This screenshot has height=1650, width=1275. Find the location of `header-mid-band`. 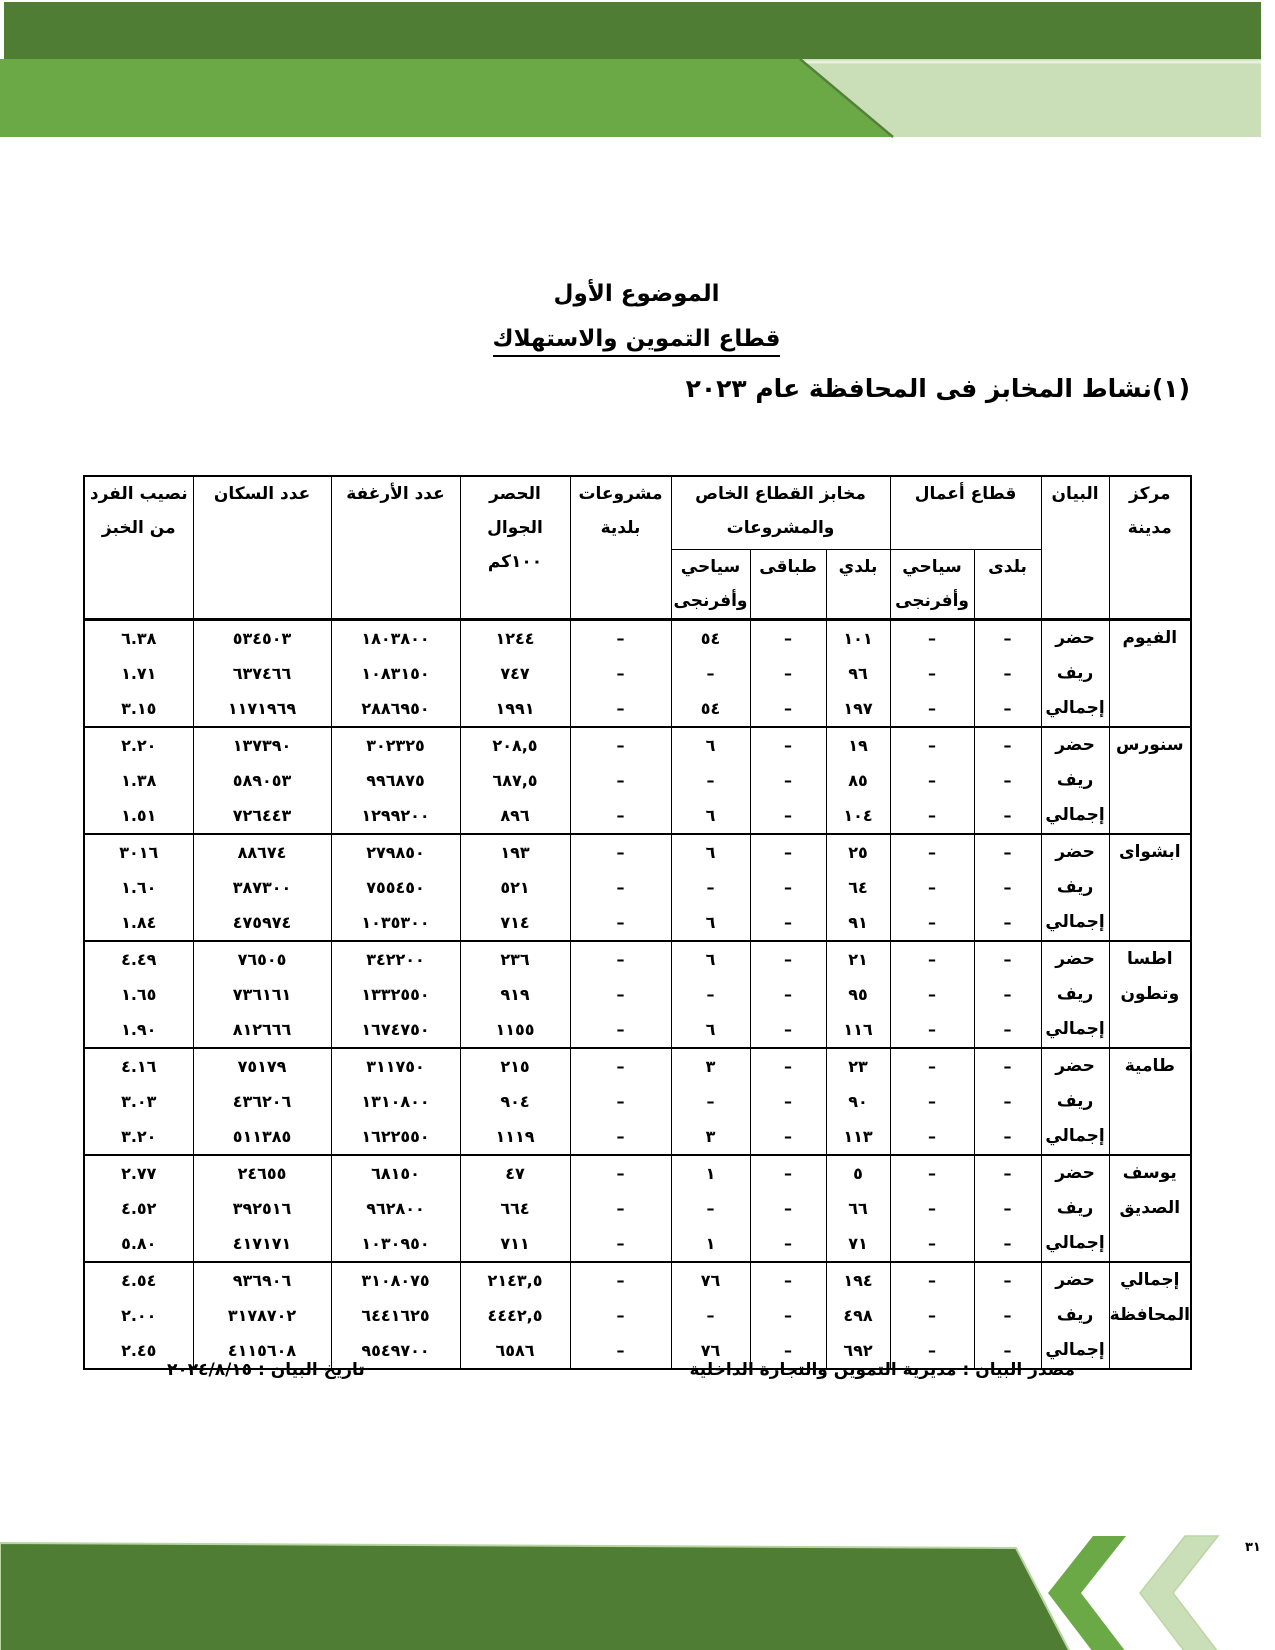

header-mid-band is located at coordinates (446, 98).